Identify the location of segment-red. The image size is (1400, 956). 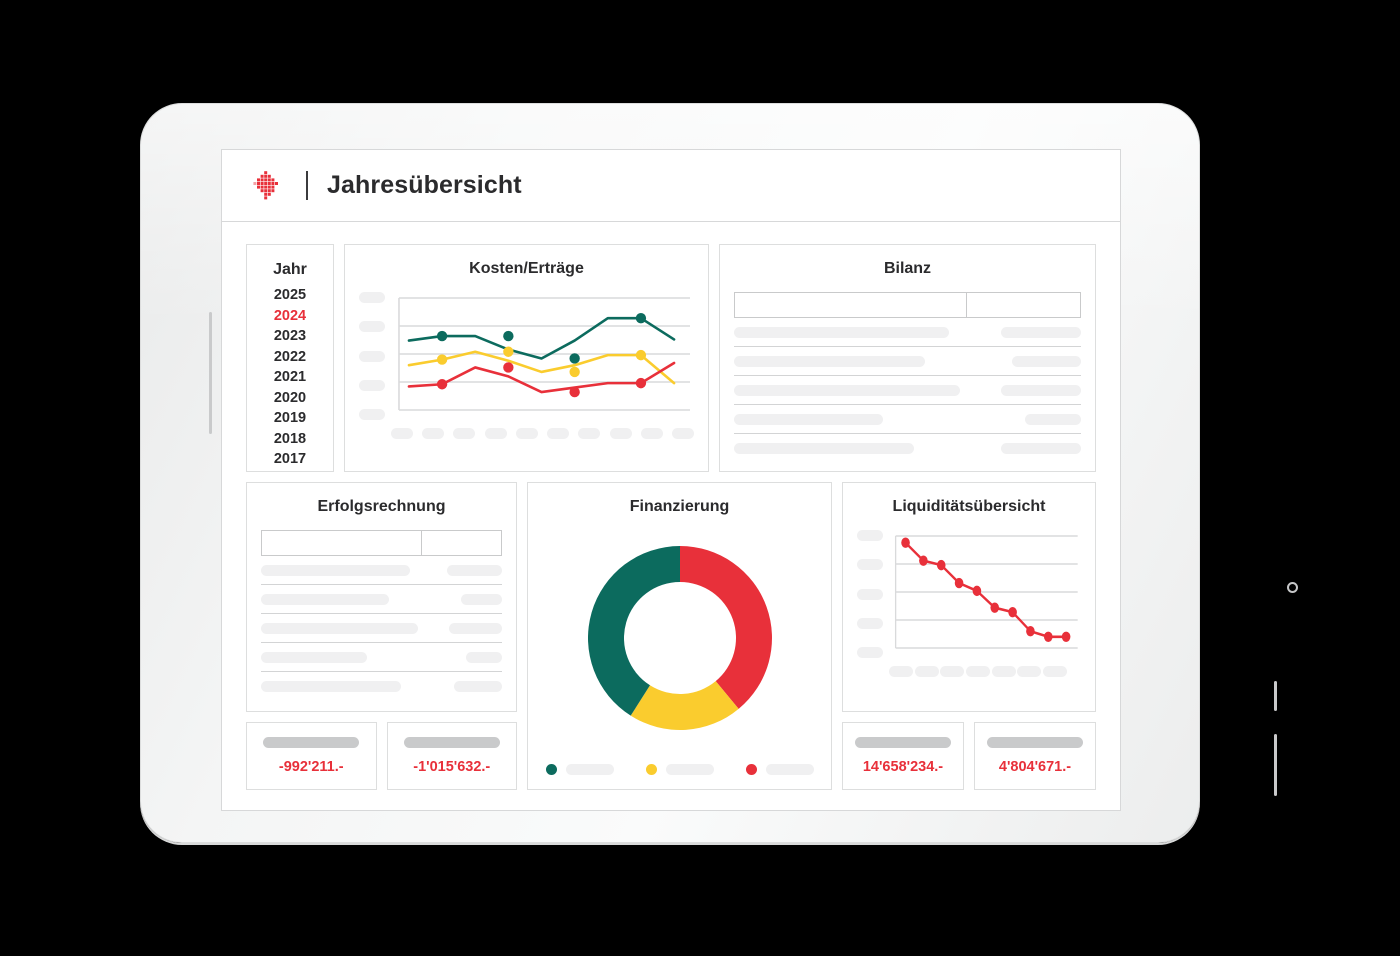
(725, 627).